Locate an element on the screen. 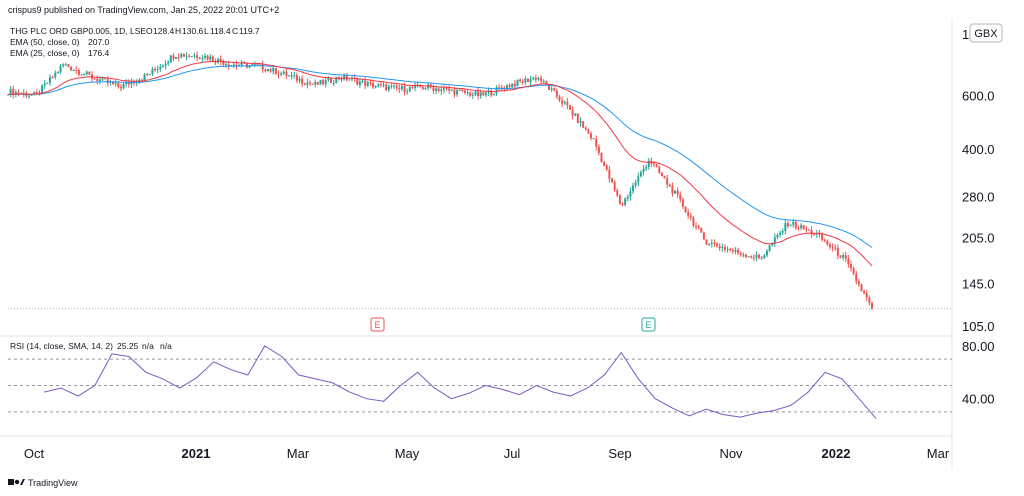  rsi-line is located at coordinates (460, 382).